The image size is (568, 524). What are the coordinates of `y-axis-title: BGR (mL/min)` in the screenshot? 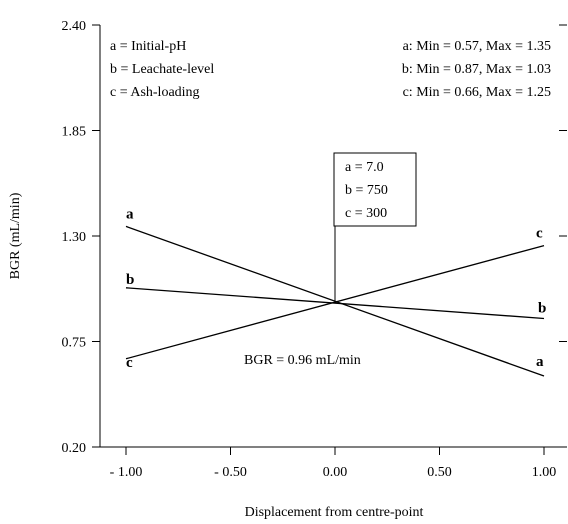 It's located at (15, 235).